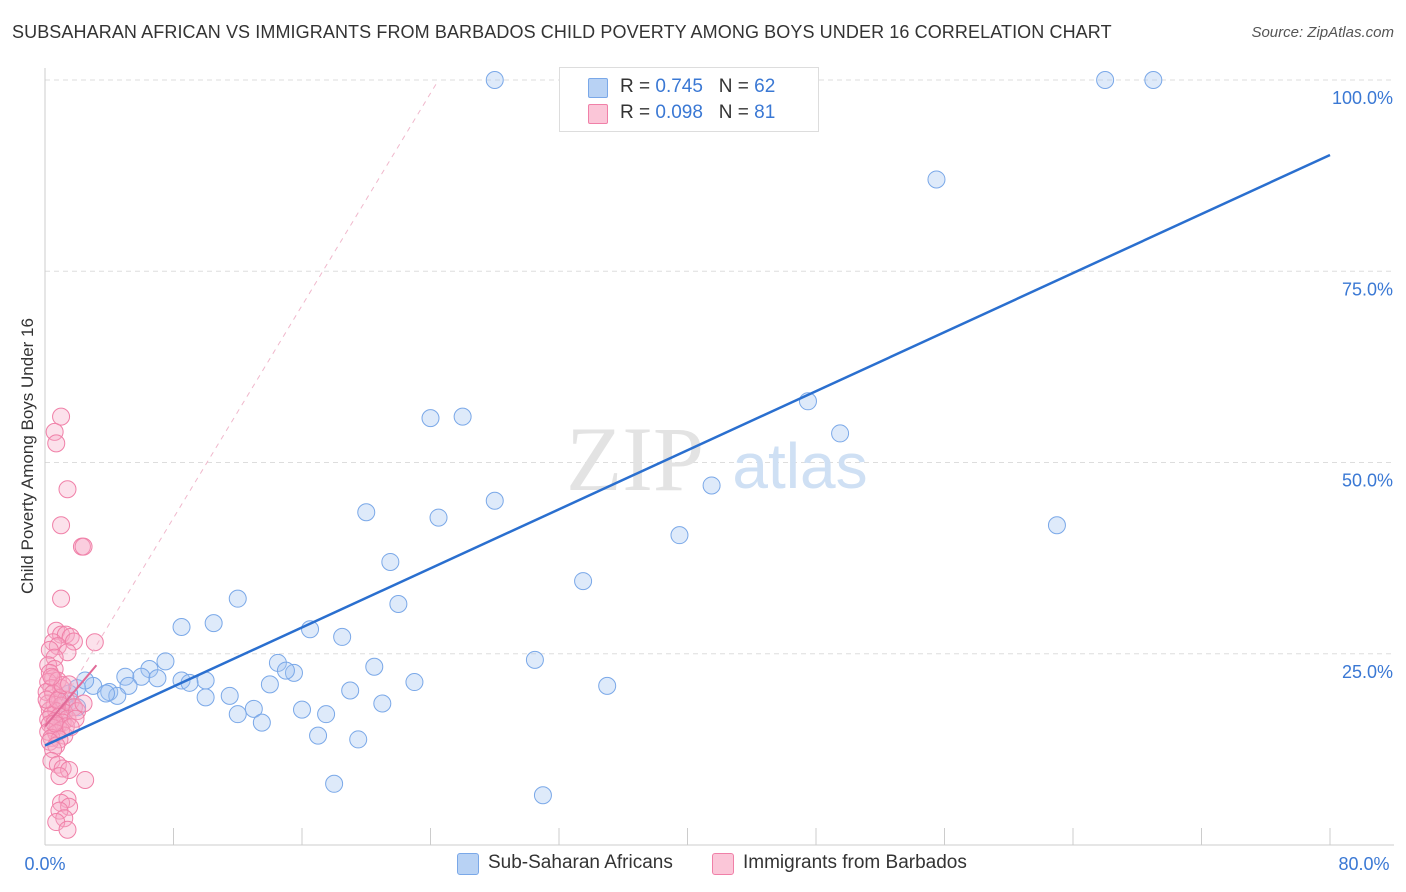 This screenshot has height=892, width=1406. I want to click on x-tick-label: 0.0%, so click(44, 864).